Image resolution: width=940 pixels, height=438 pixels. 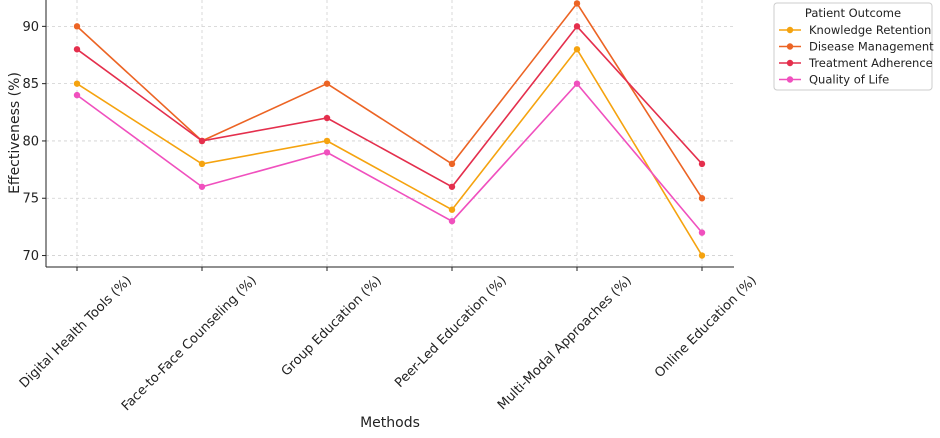 What do you see at coordinates (565, 343) in the screenshot?
I see `x-tick-label: Multi-Modal Approaches (%)` at bounding box center [565, 343].